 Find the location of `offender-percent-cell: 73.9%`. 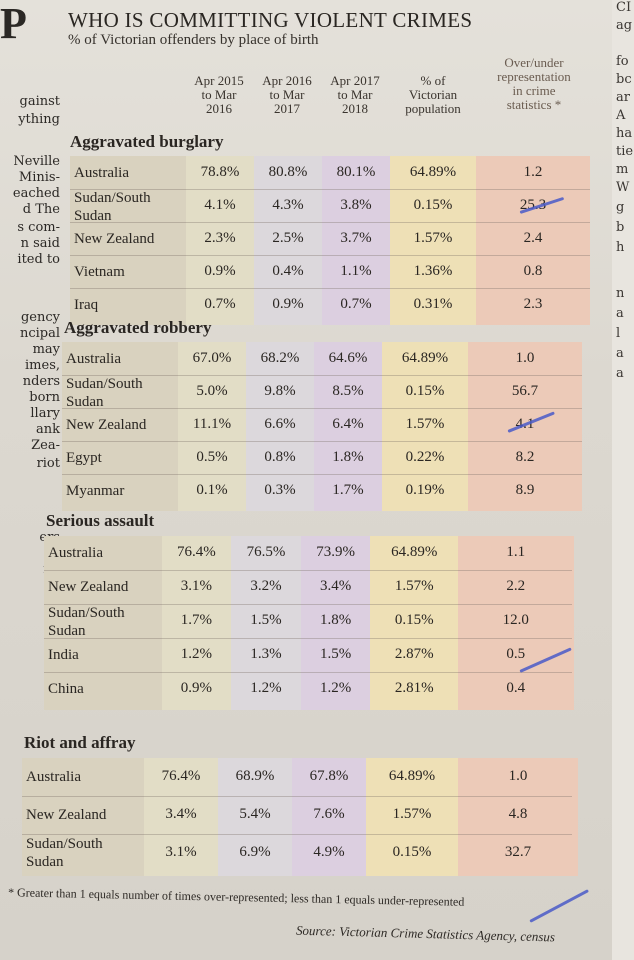

offender-percent-cell: 73.9% is located at coordinates (335, 552).